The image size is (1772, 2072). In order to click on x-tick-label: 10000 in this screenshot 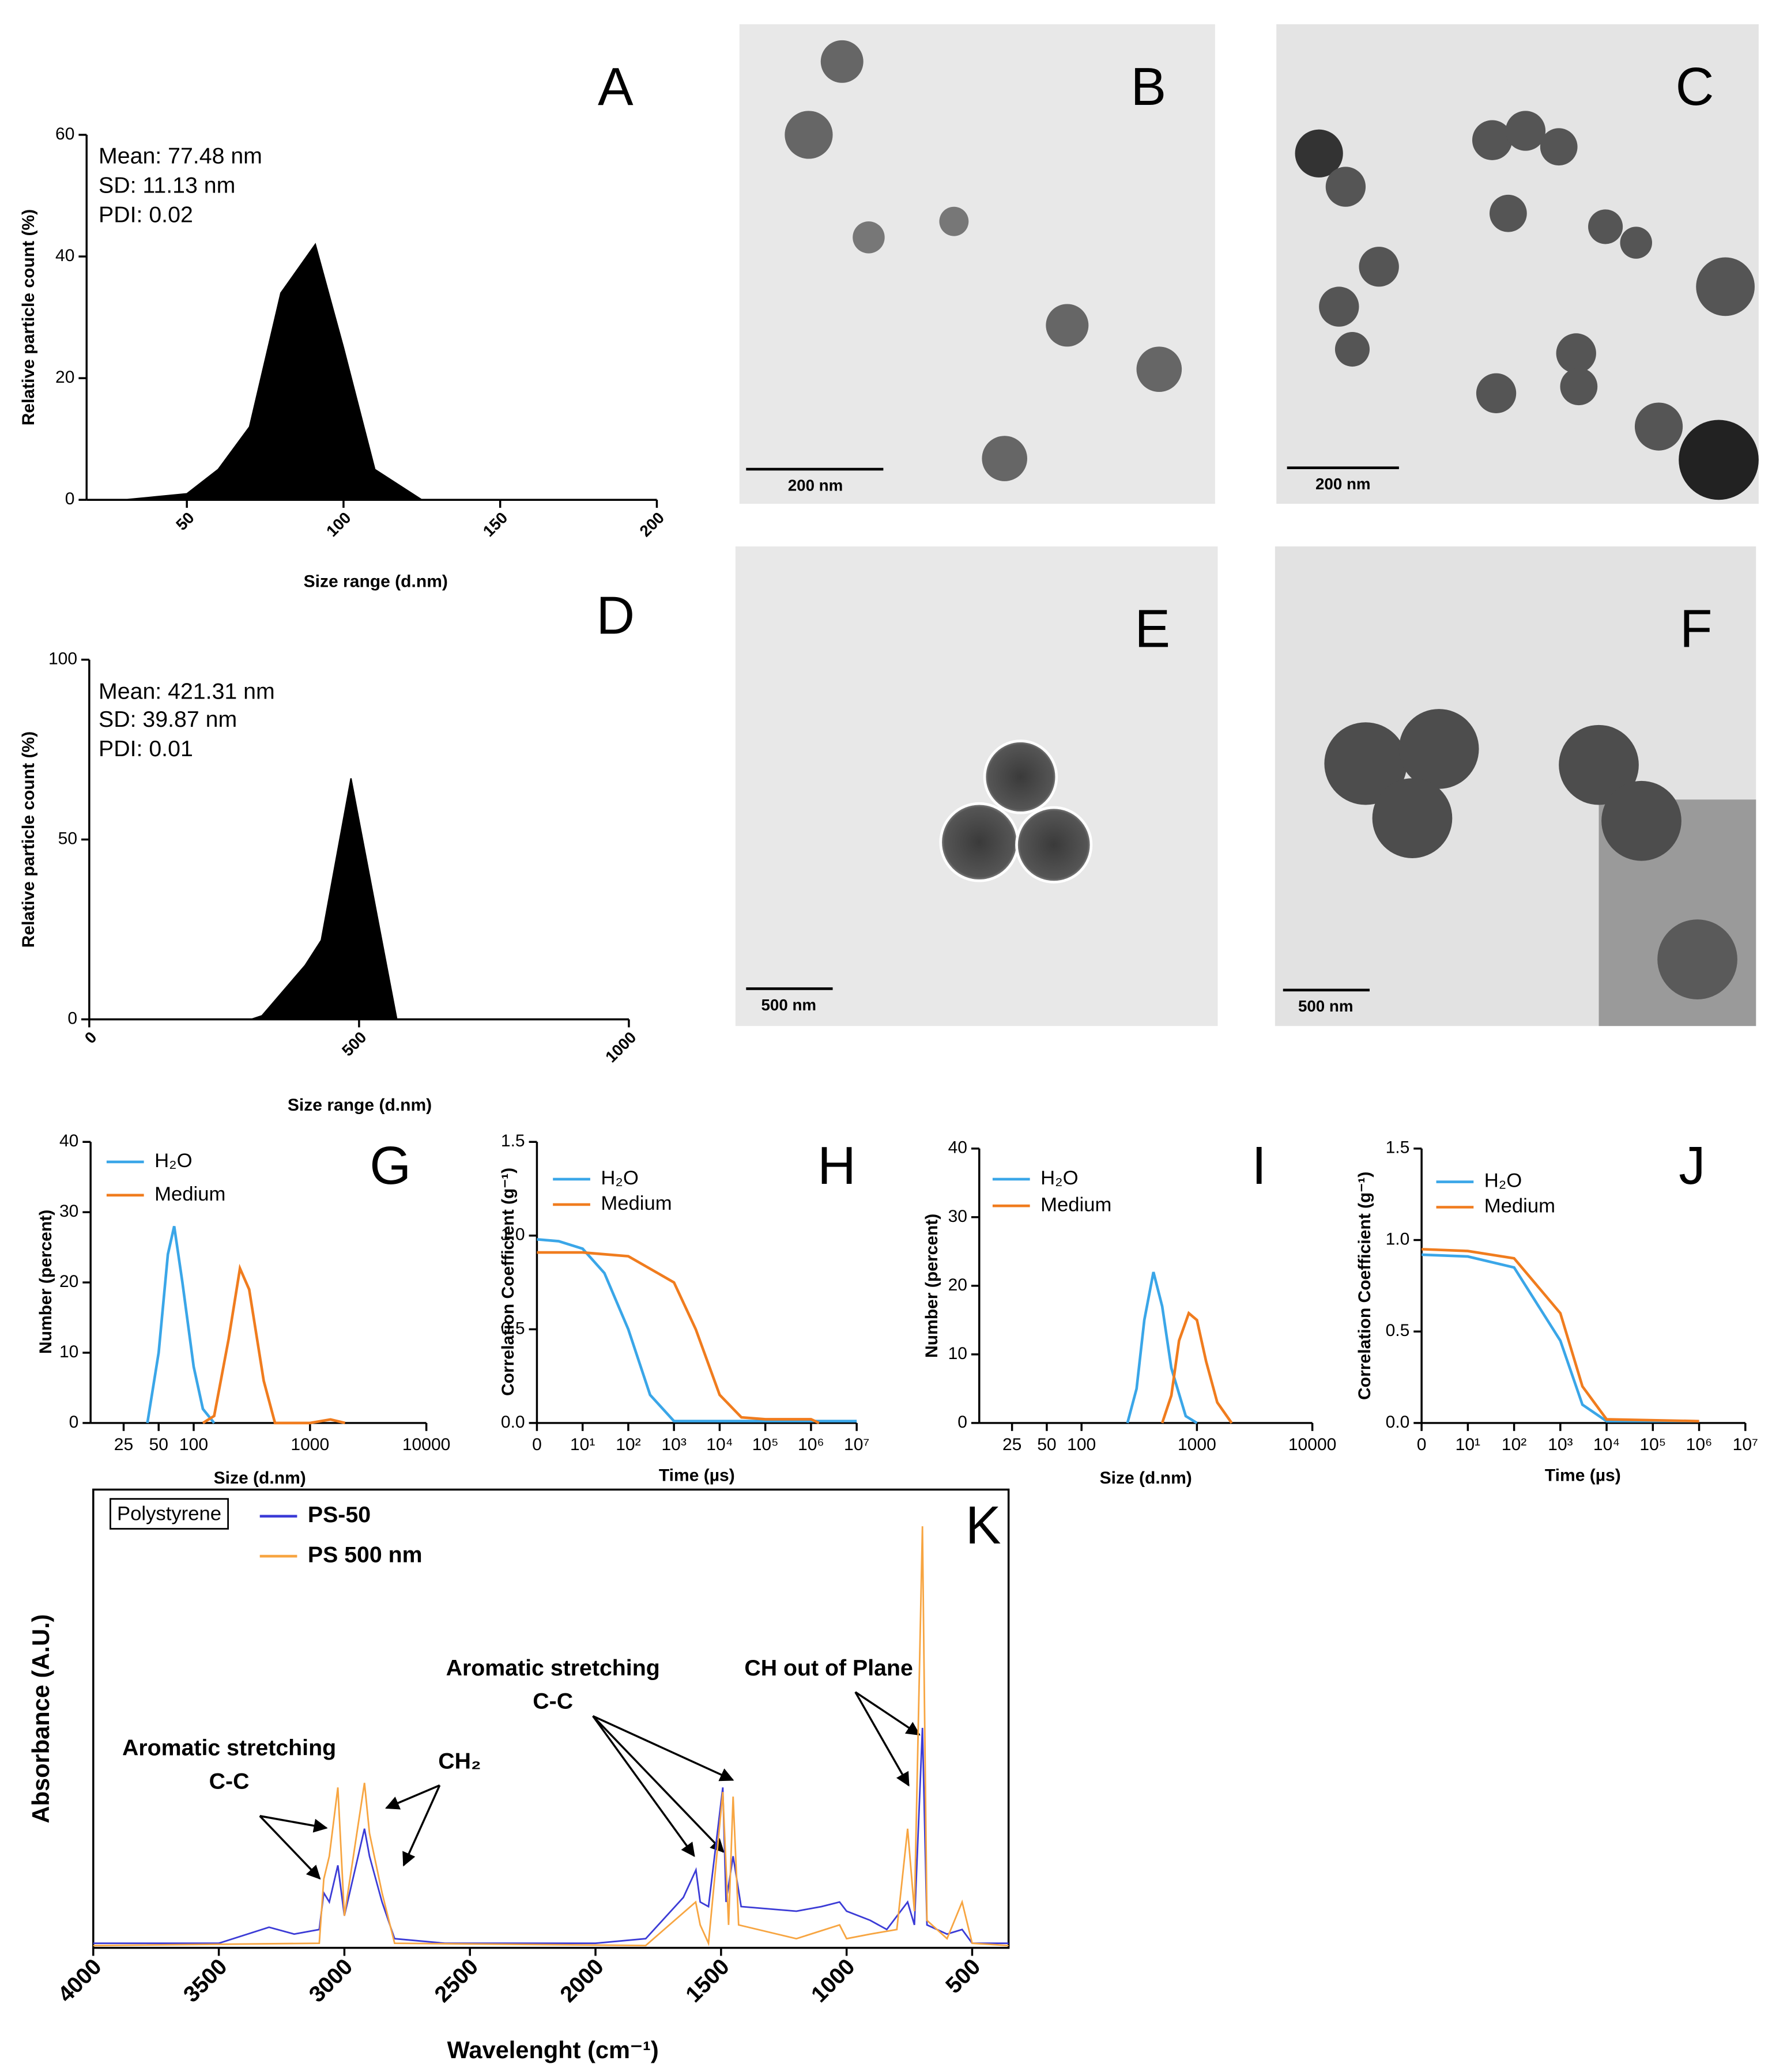, I will do `click(1312, 1444)`.